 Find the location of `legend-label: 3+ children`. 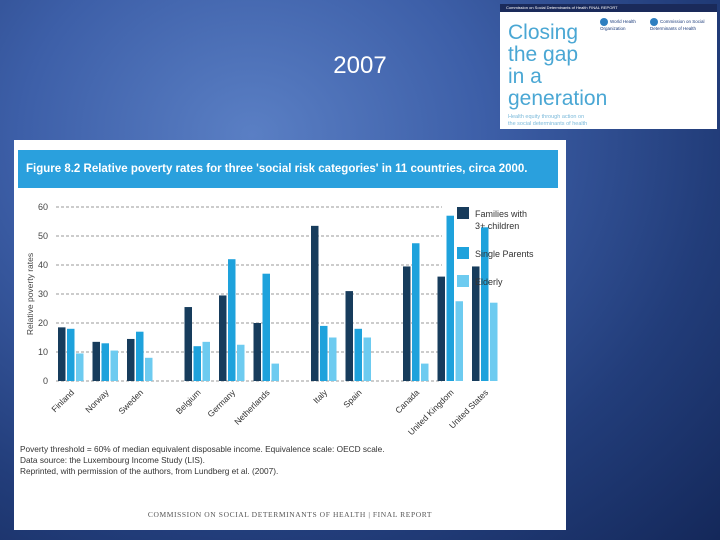

legend-label: 3+ children is located at coordinates (497, 226).